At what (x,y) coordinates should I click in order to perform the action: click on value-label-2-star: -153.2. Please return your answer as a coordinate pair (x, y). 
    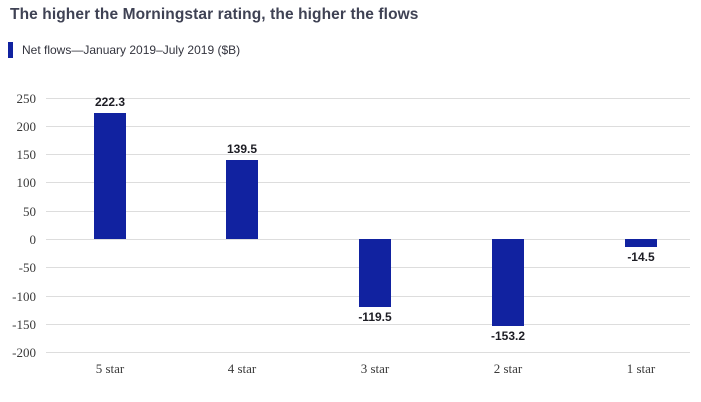
    Looking at the image, I should click on (508, 336).